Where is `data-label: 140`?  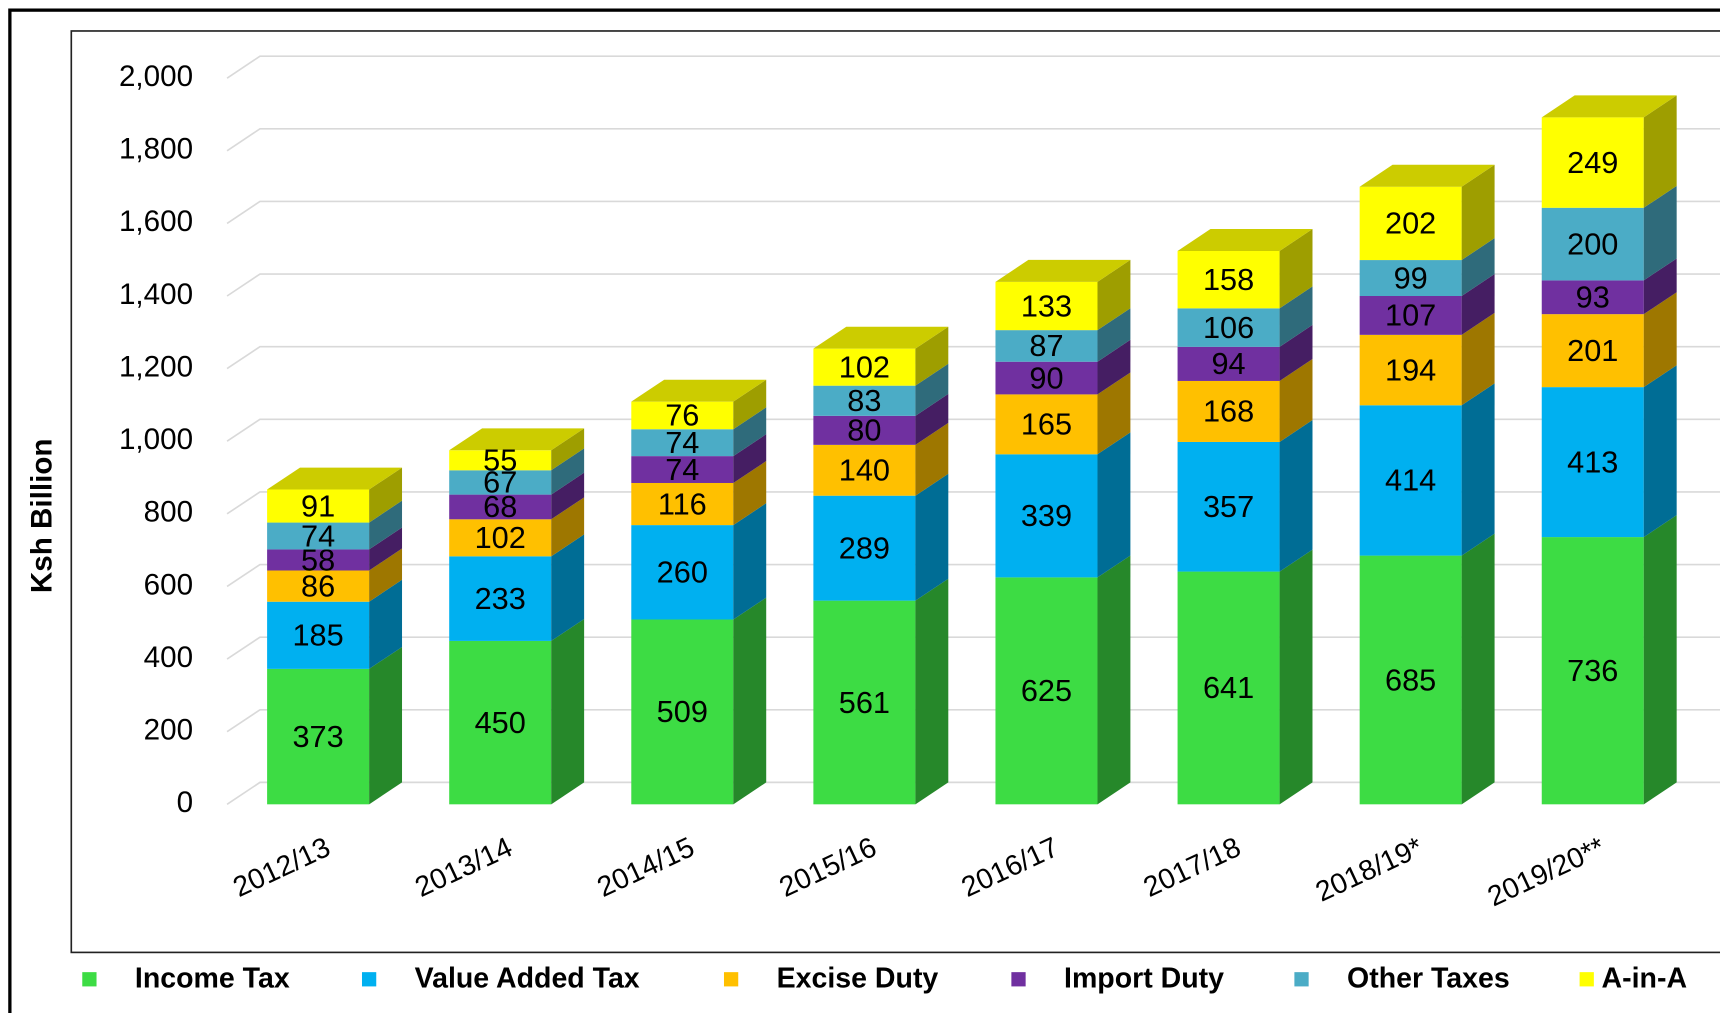 data-label: 140 is located at coordinates (864, 470).